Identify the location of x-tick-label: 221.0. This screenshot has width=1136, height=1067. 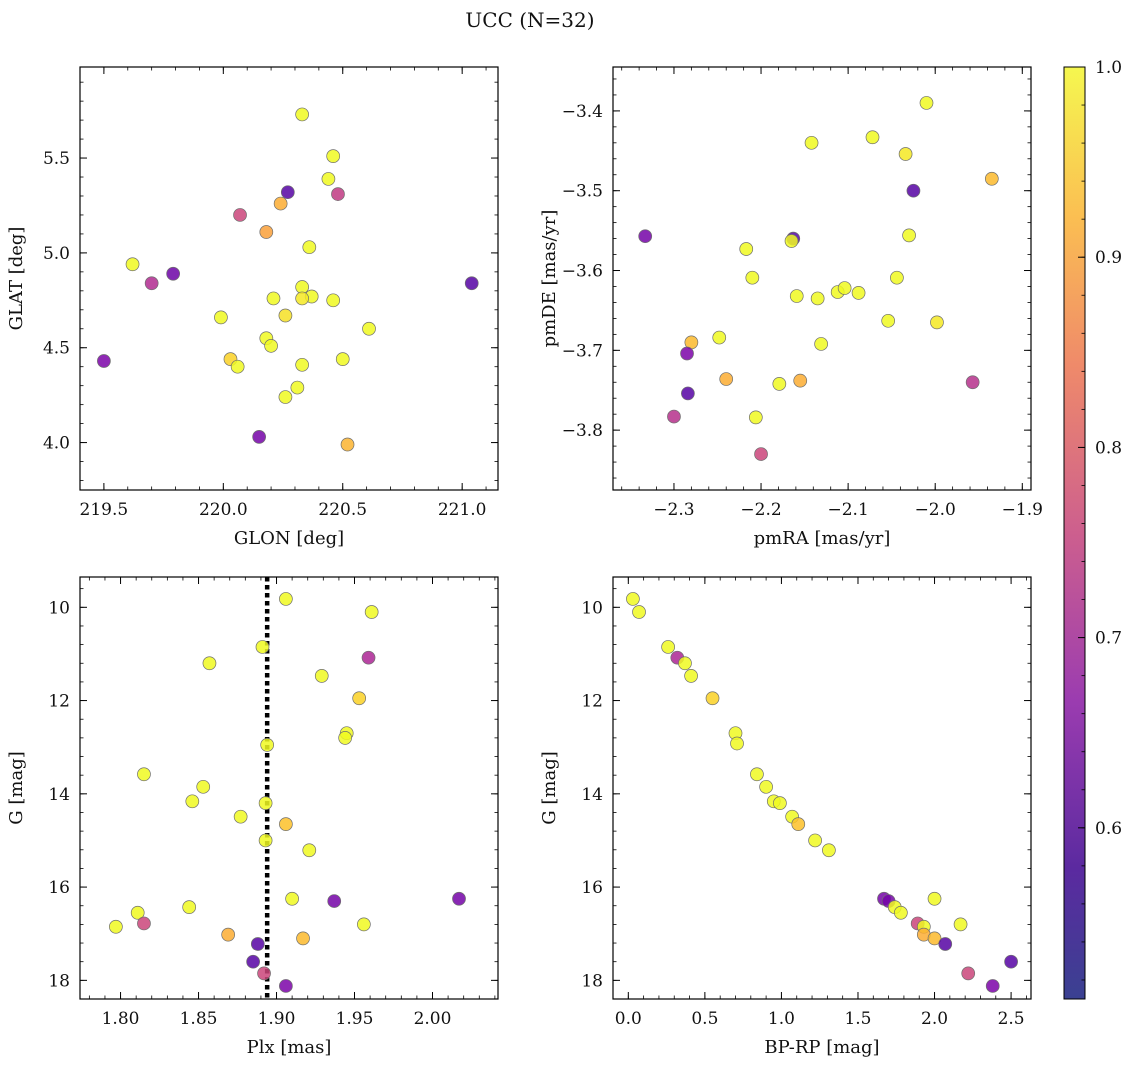
(462, 510).